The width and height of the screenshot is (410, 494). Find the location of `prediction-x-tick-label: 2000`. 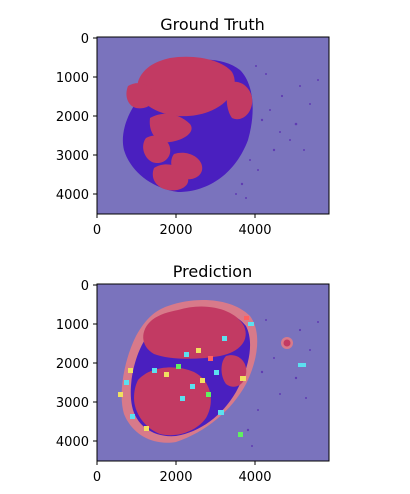

prediction-x-tick-label: 2000 is located at coordinates (175, 477).